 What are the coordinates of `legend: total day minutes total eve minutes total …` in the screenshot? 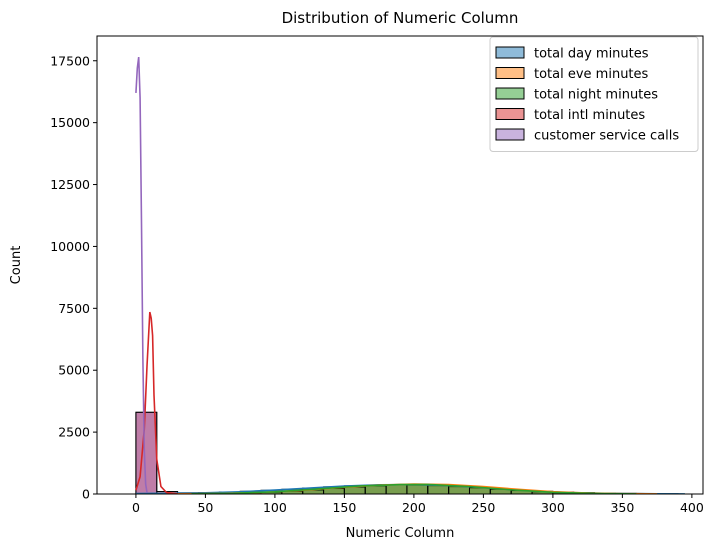 It's located at (594, 94).